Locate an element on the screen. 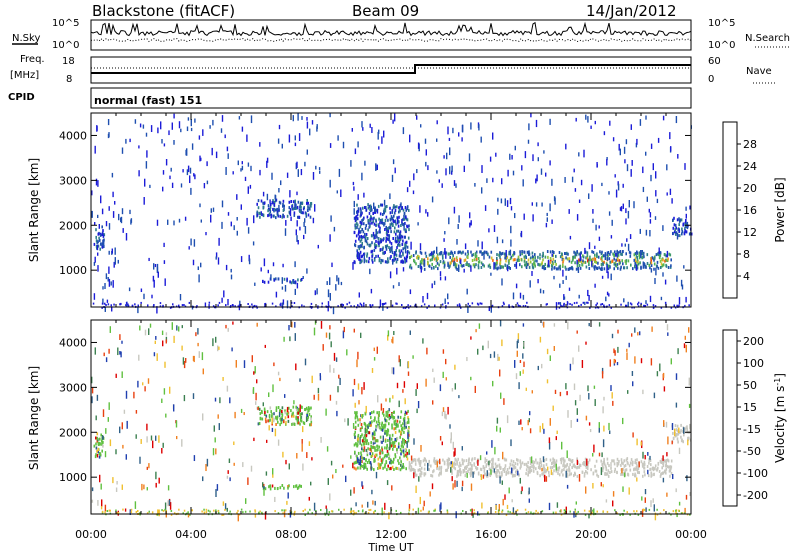  time-axis-labels: 00:00 04:00 08:00 12:00 16:00 20:00 00:00 is located at coordinates (391, 534).